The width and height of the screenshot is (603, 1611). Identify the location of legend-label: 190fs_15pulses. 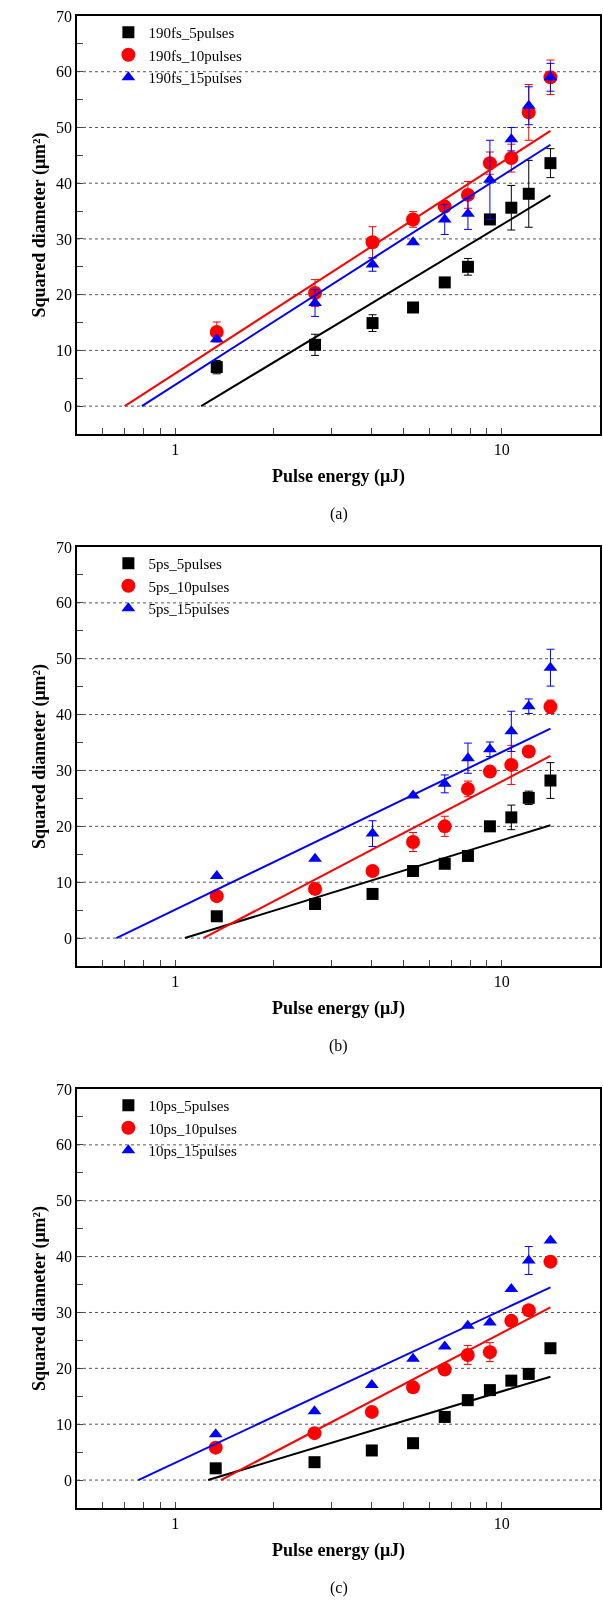
(195, 78).